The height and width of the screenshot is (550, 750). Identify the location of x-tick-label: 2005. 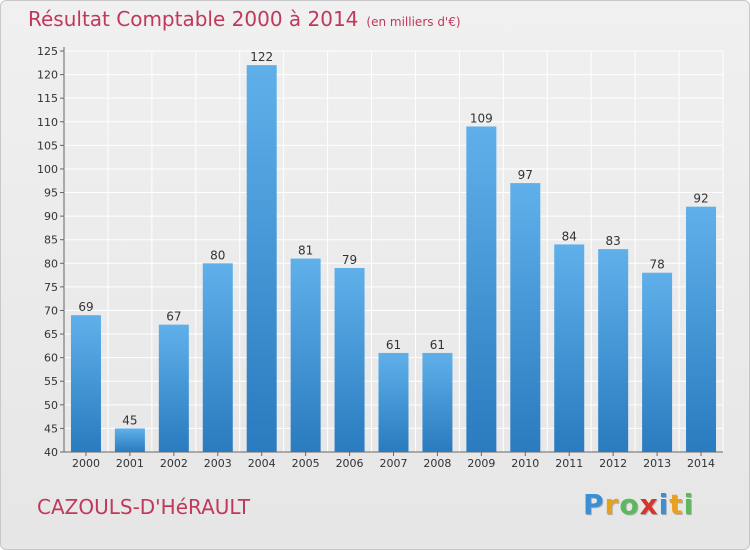
(306, 463).